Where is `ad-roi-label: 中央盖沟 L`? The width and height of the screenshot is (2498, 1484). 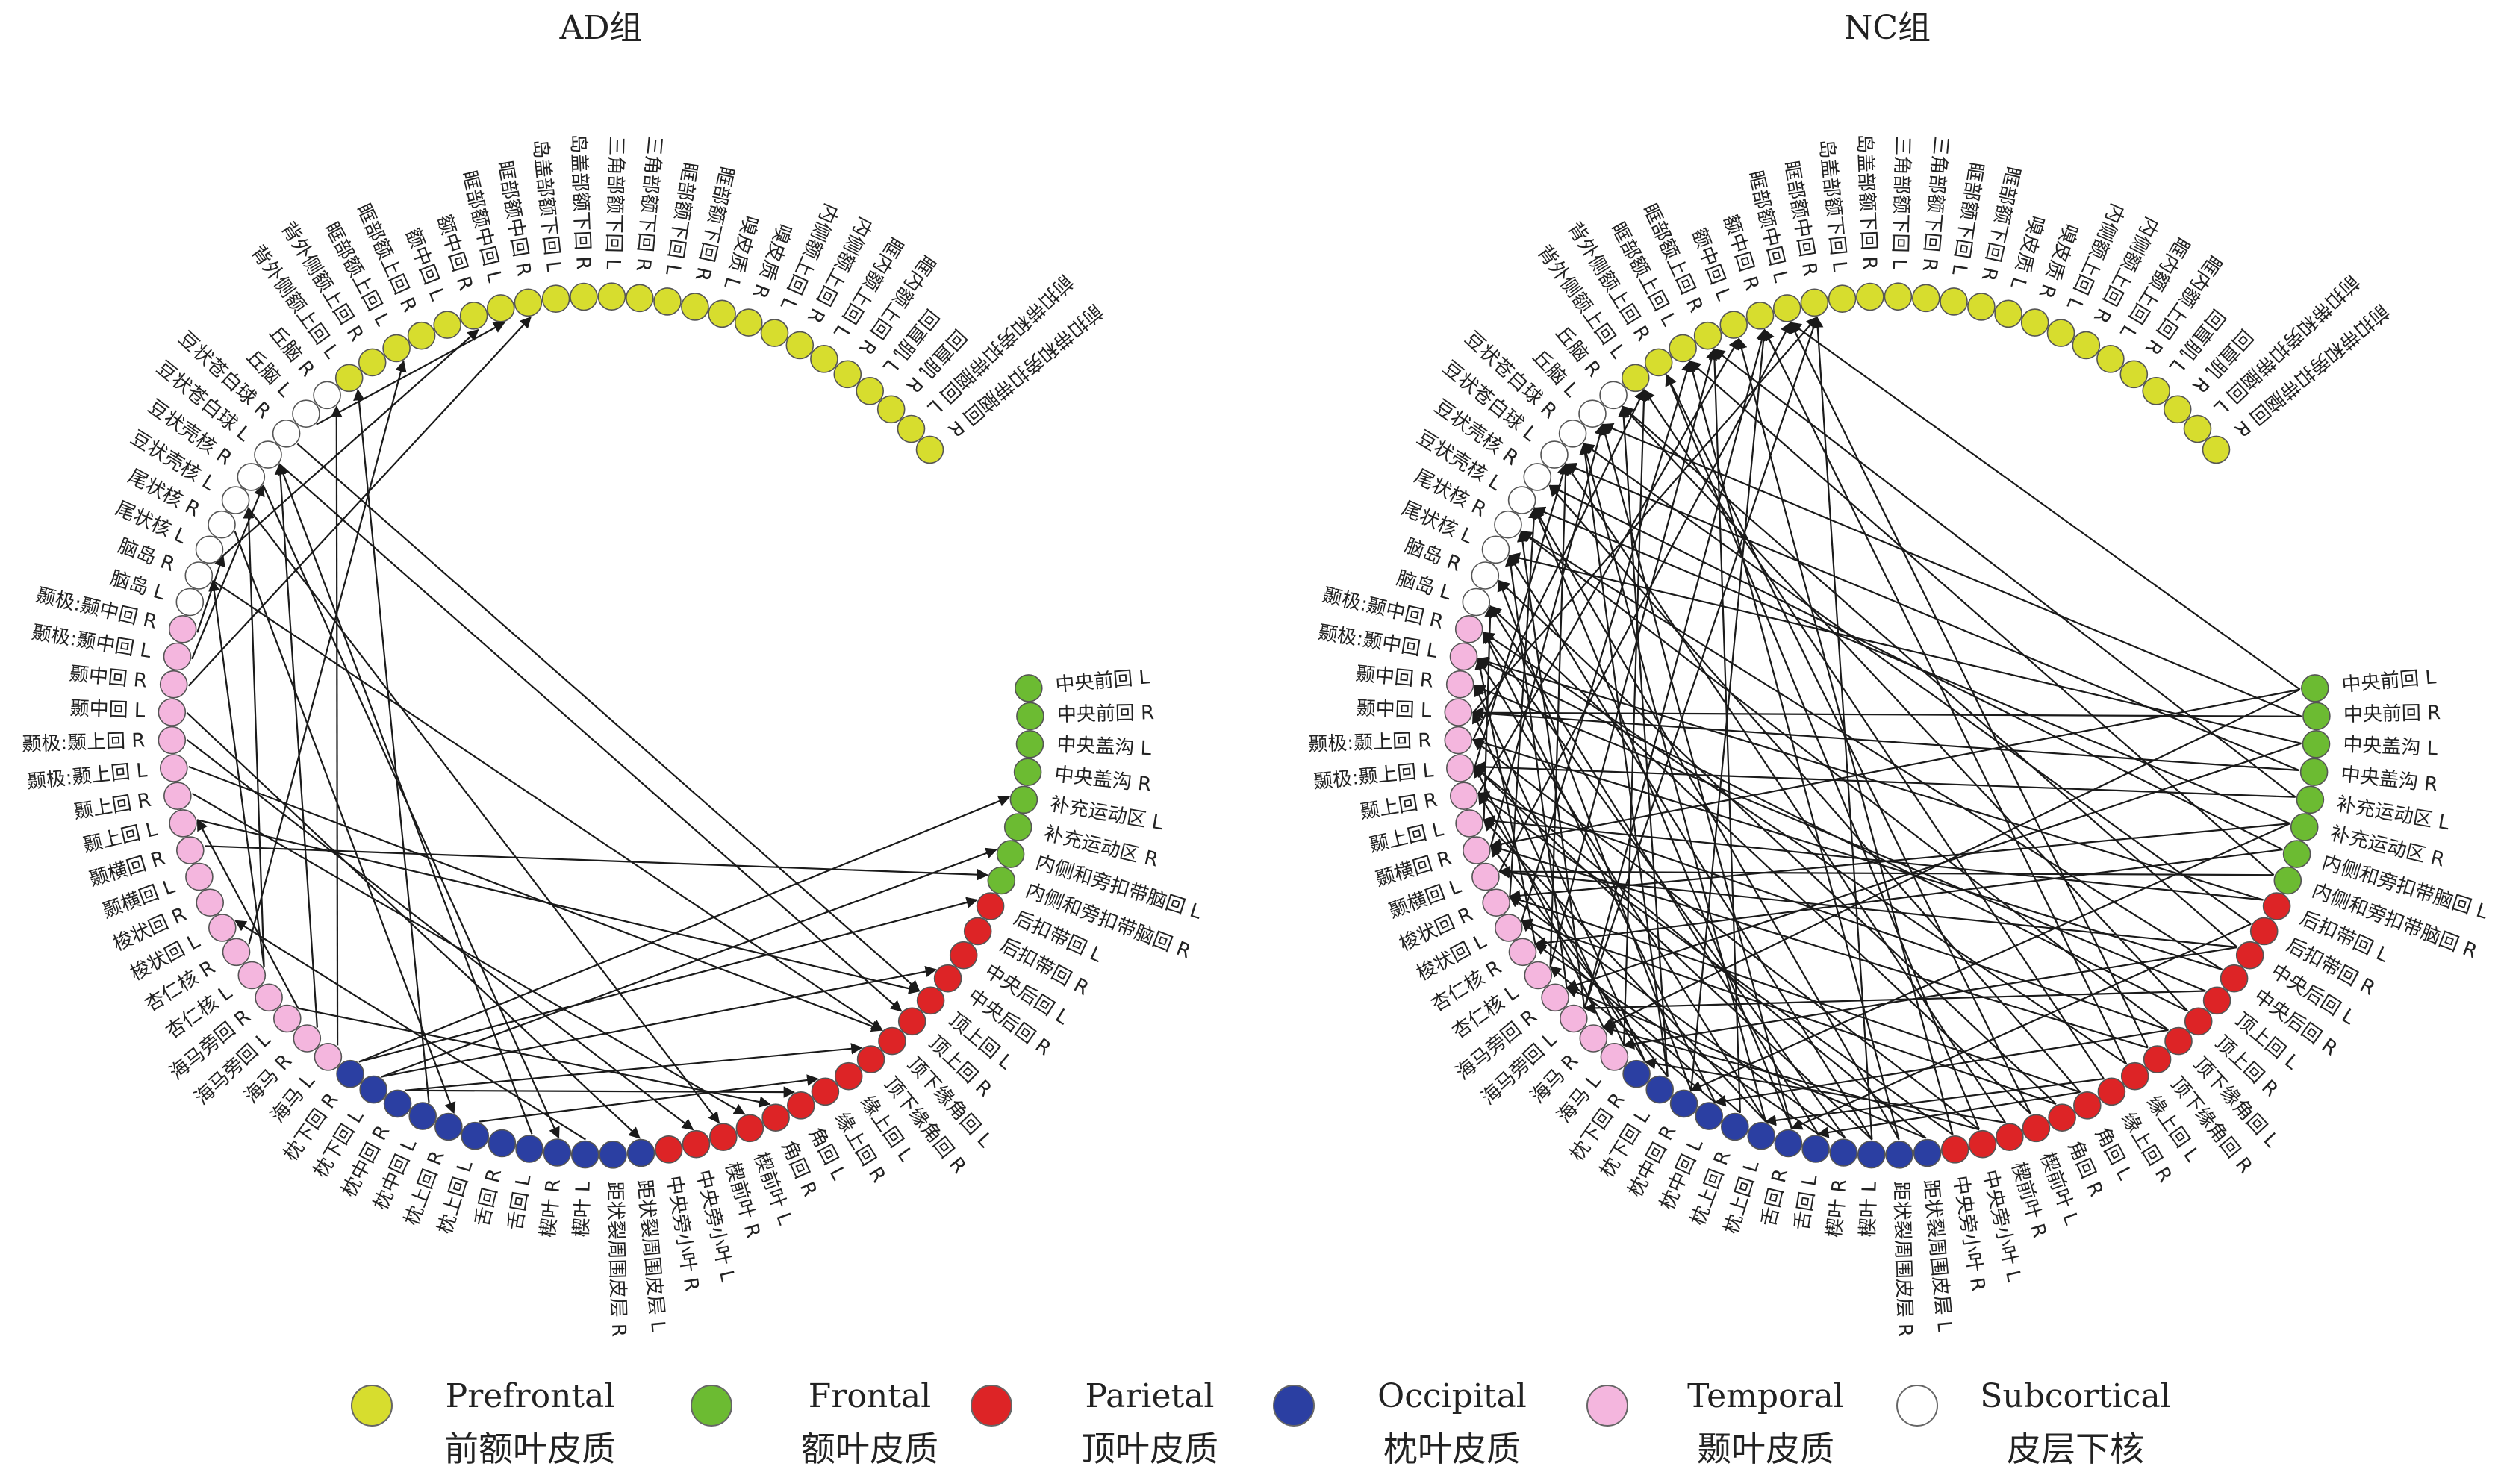 ad-roi-label: 中央盖沟 L is located at coordinates (1104, 747).